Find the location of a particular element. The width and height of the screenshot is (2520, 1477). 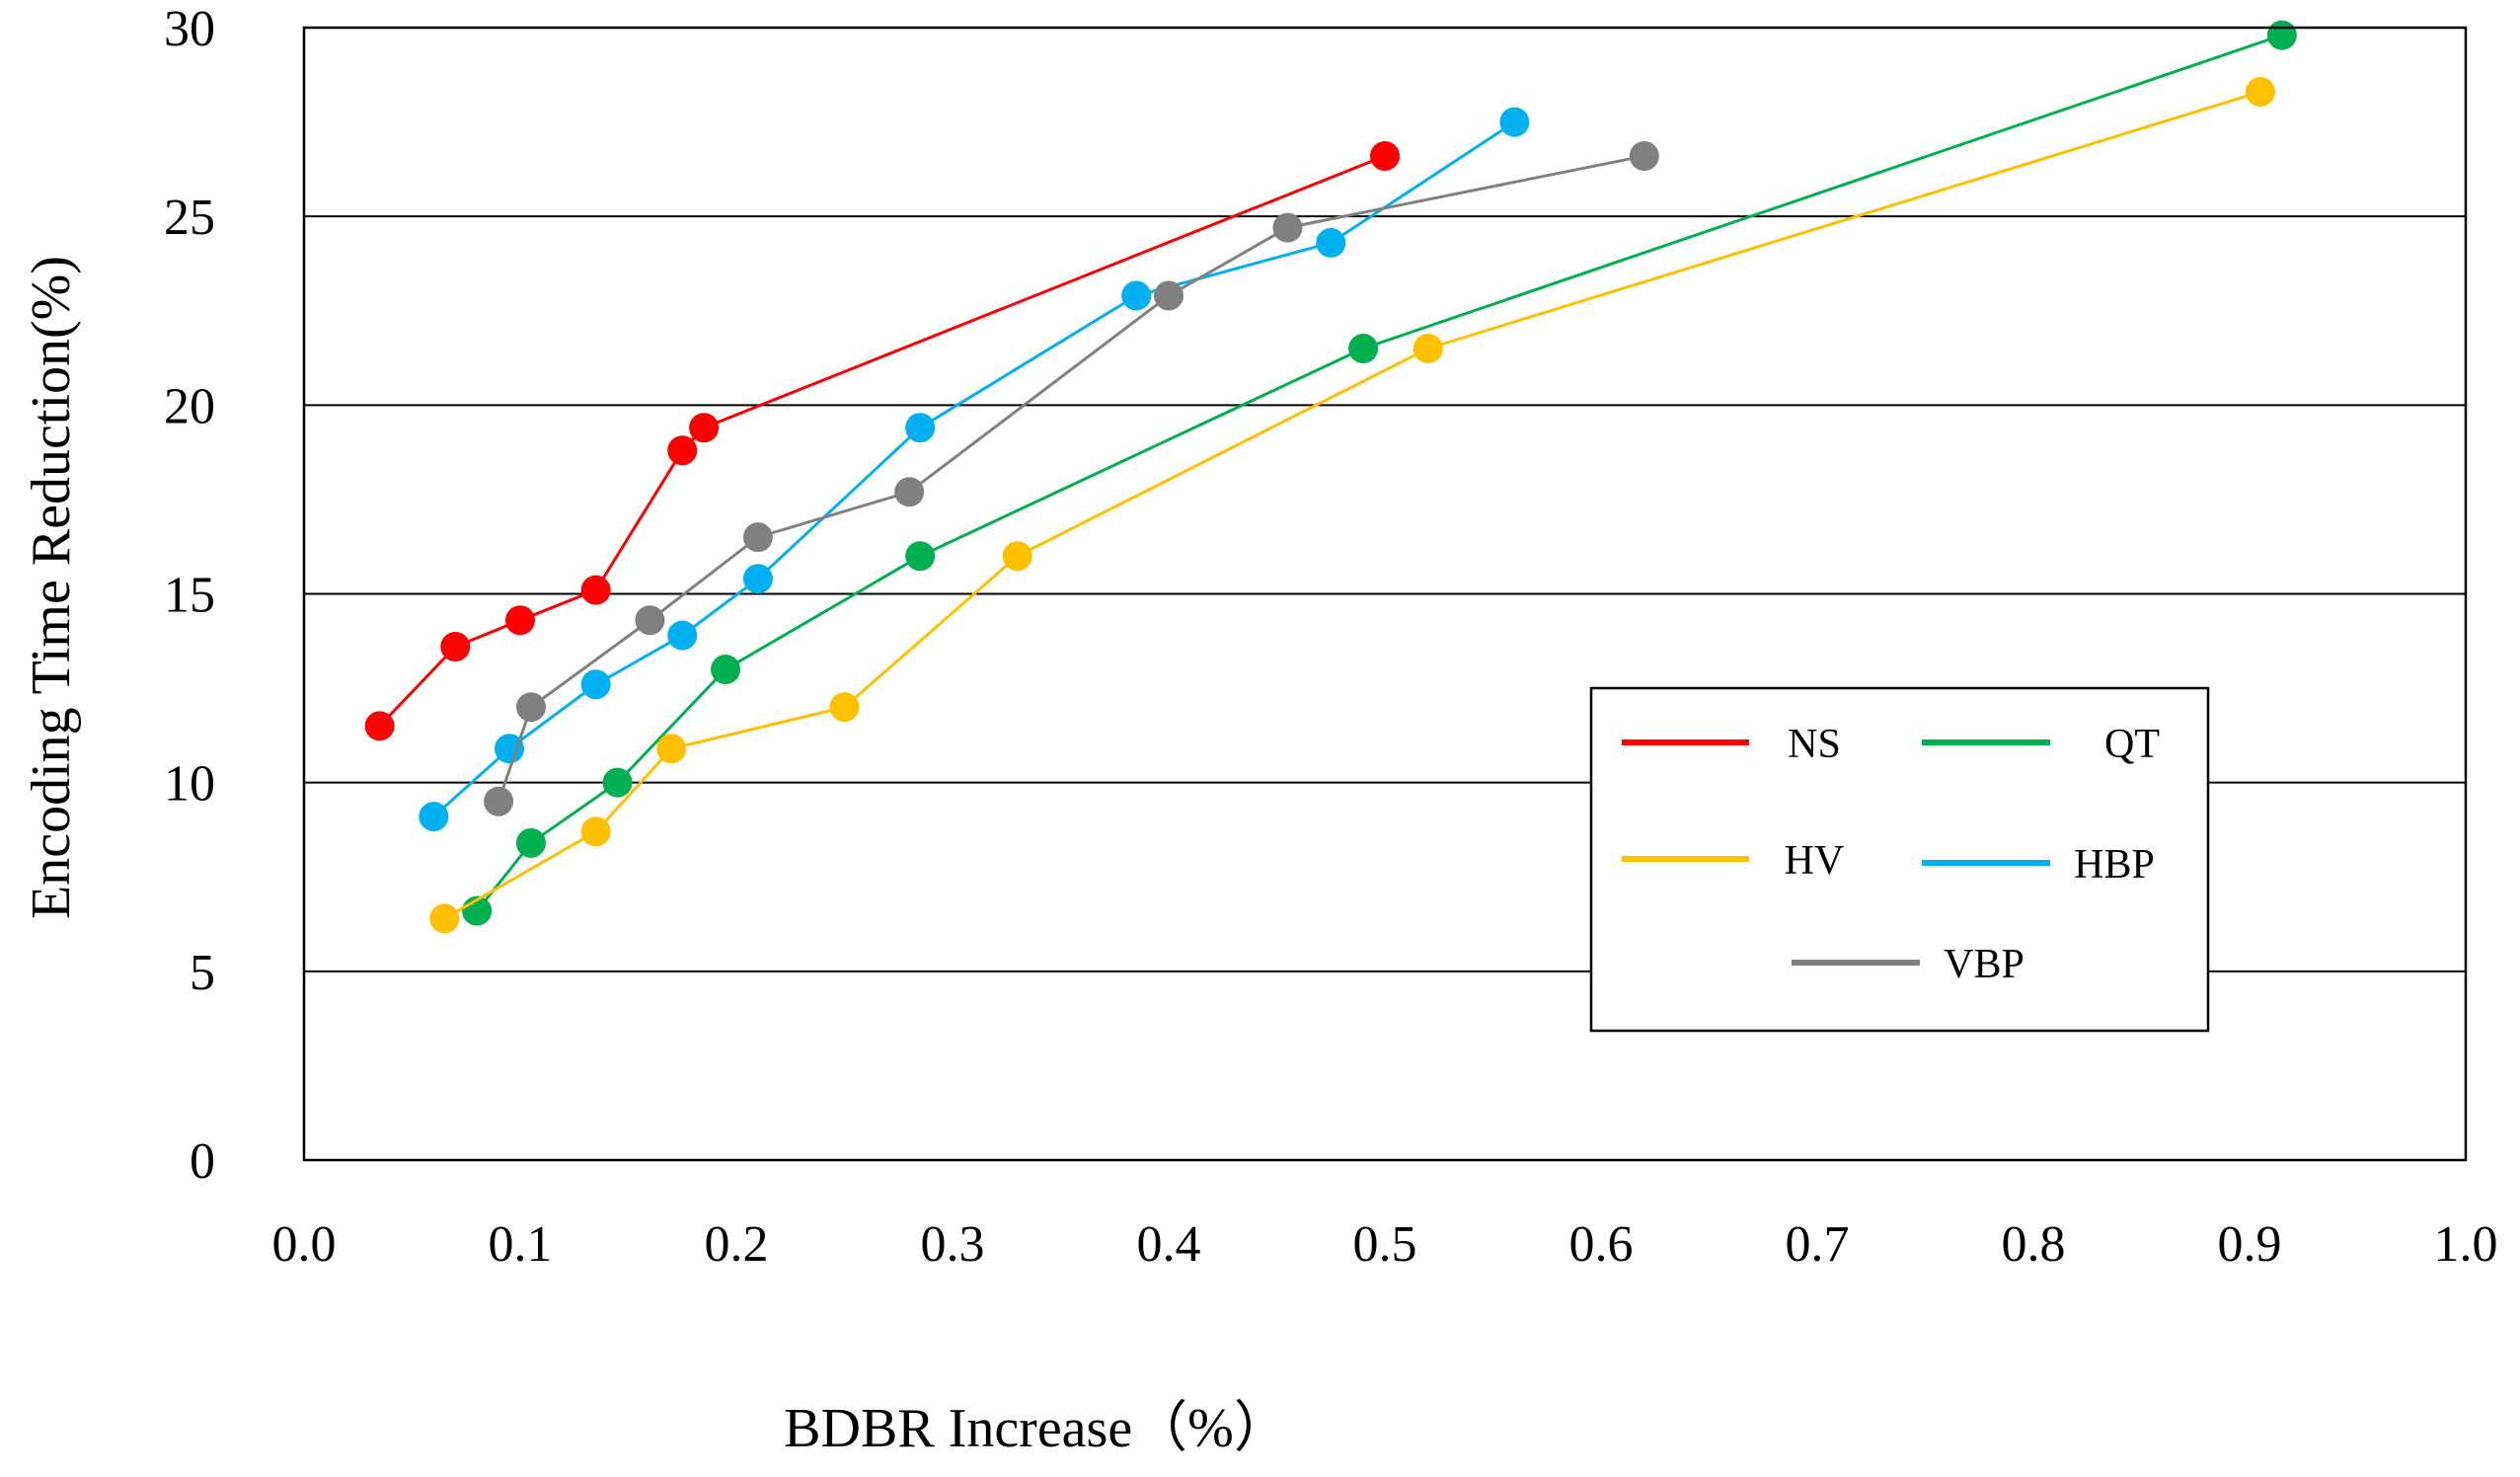

legend: NS QT HV HBP VBP is located at coordinates (1899, 859).